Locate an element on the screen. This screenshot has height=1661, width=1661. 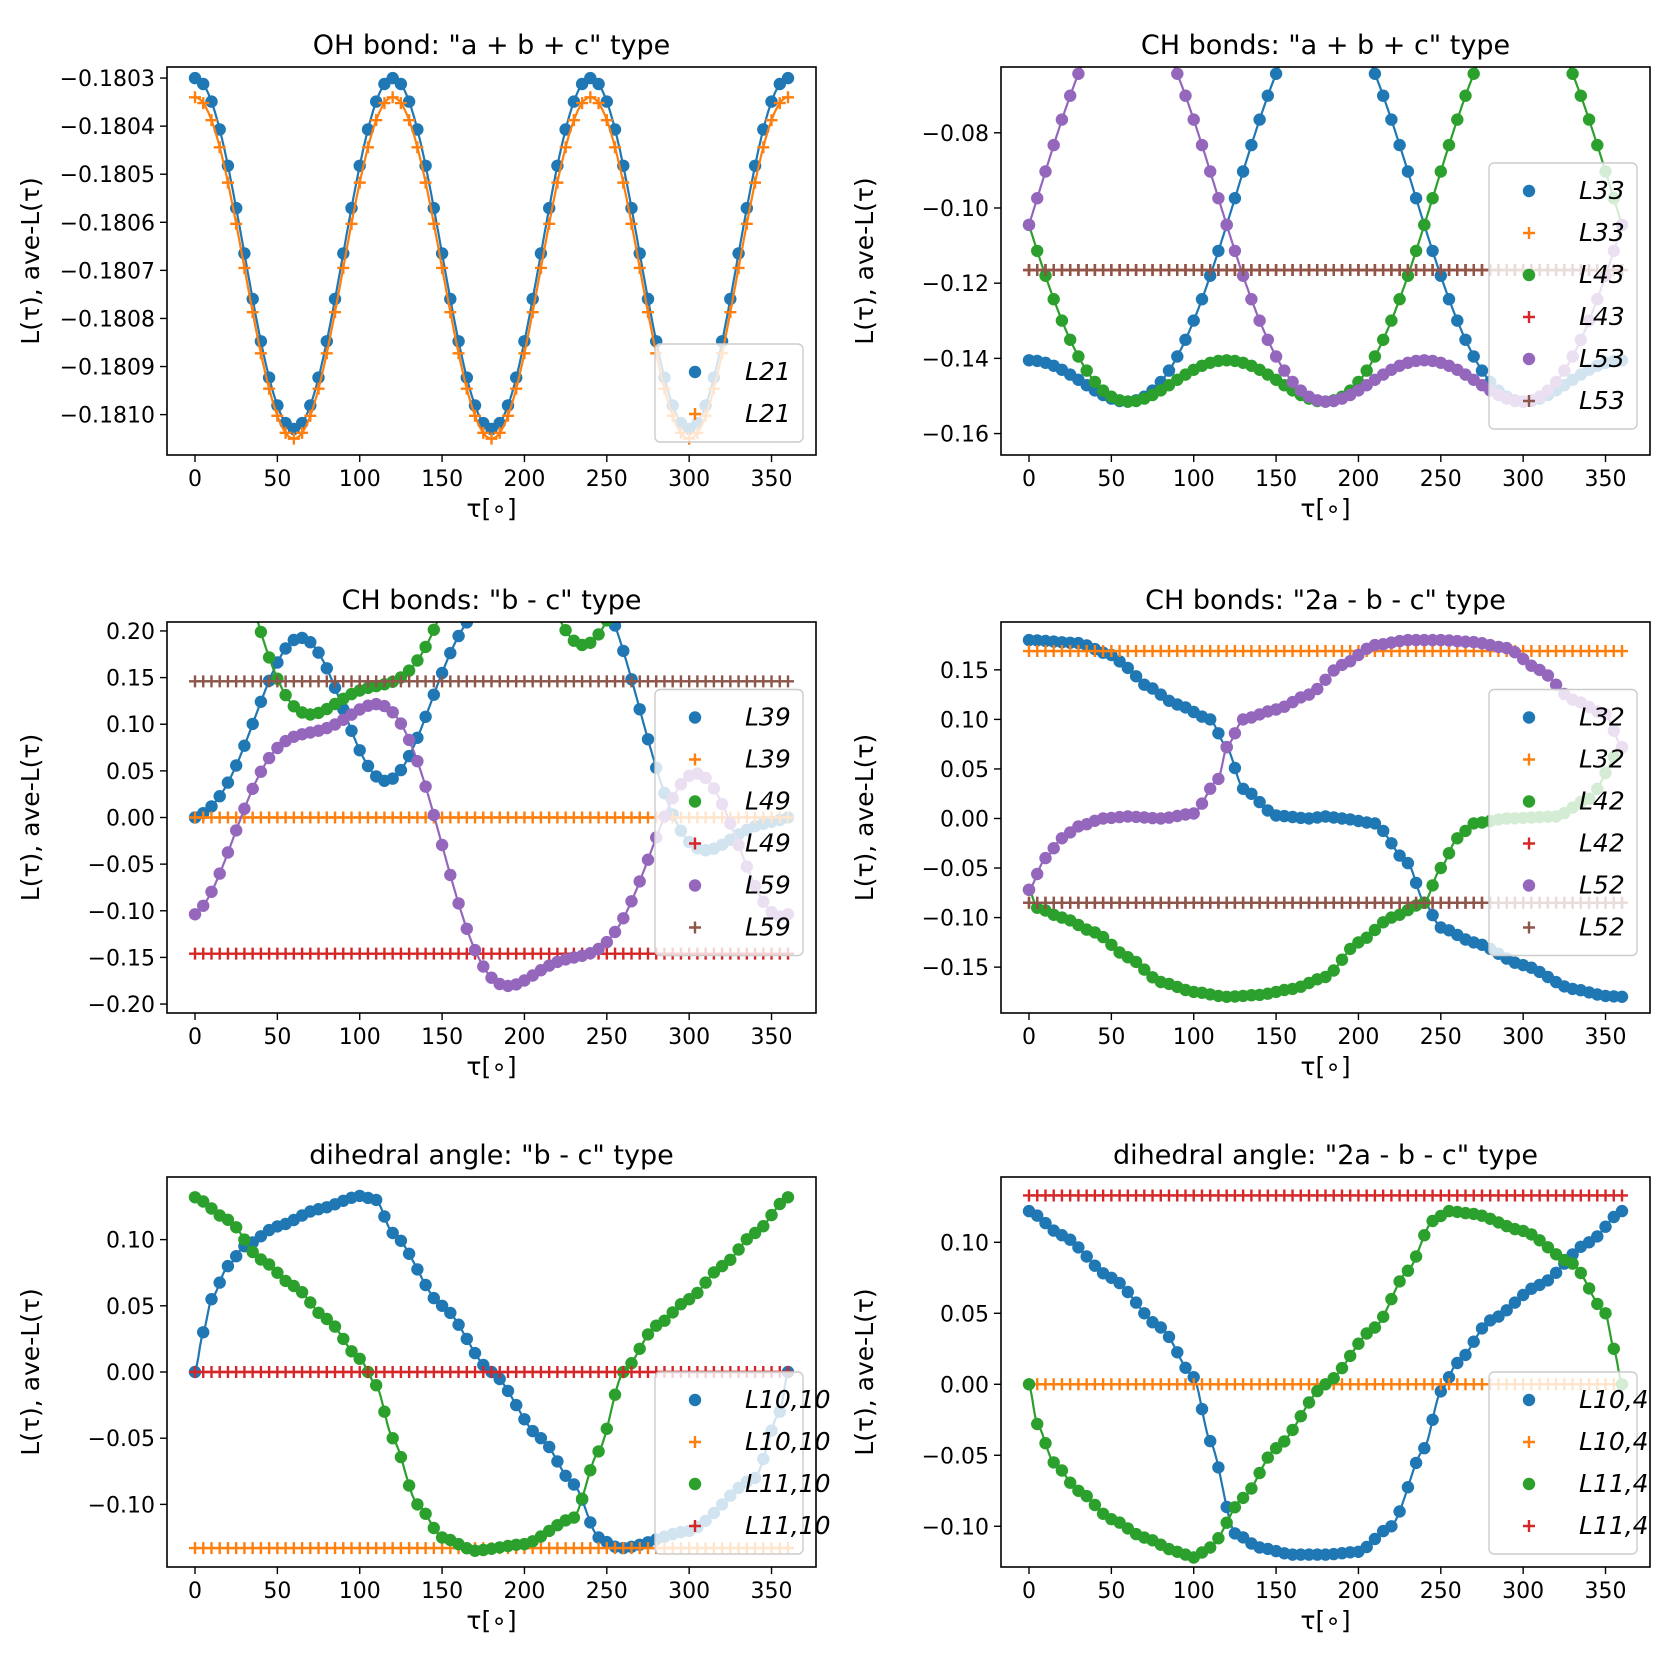
legend-entry: L43 is located at coordinates (1602, 316).